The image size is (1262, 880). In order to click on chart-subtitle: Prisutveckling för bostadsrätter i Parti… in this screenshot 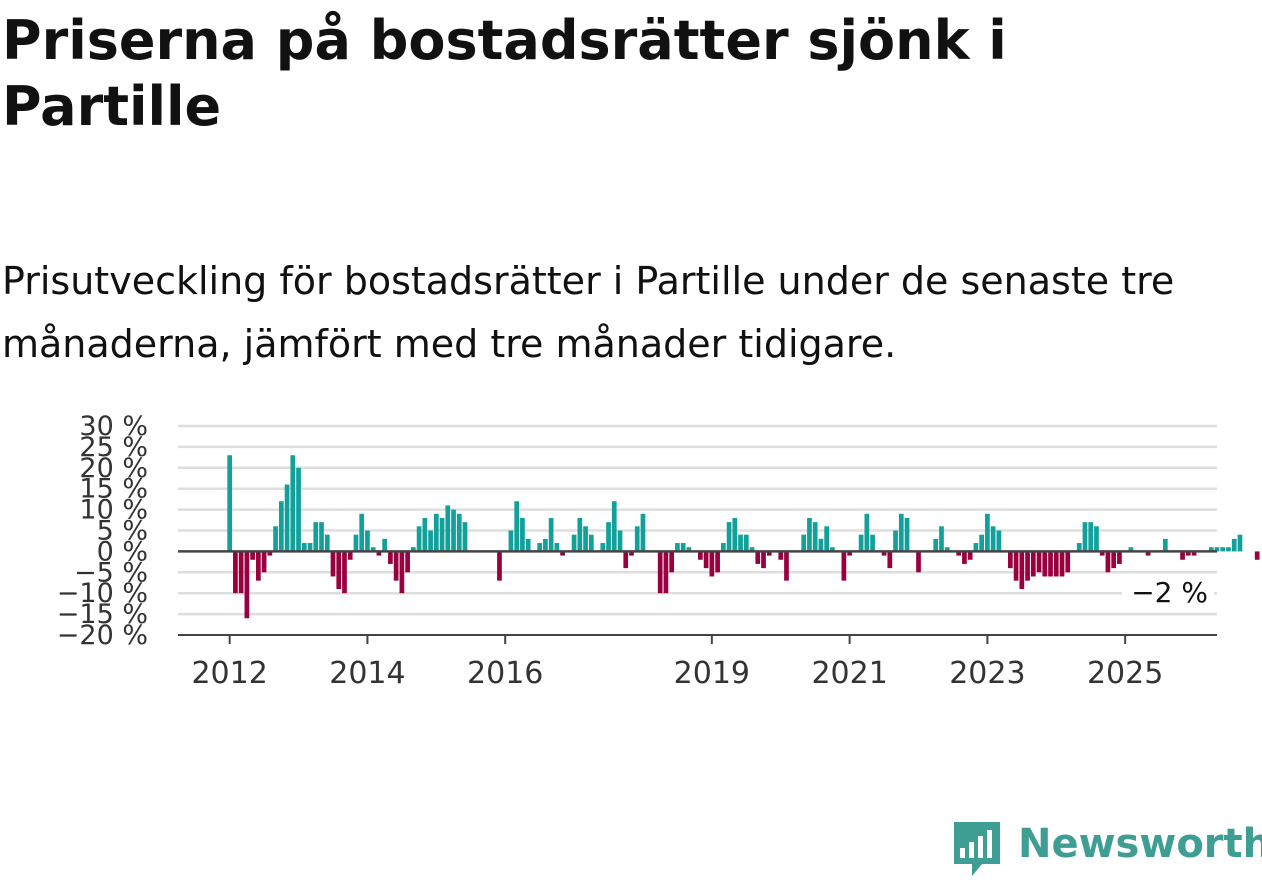, I will do `click(588, 312)`.